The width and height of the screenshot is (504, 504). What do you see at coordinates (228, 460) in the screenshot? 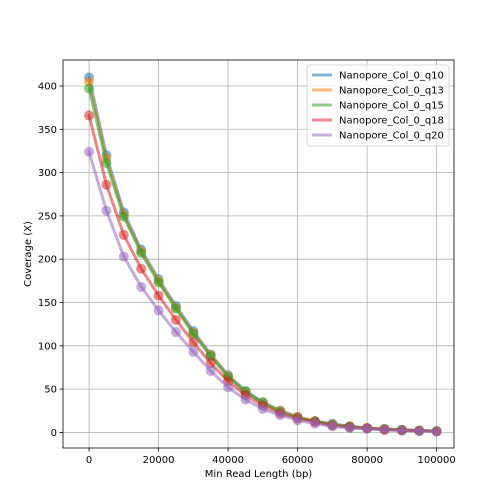
I see `x-tick-label: 40000` at bounding box center [228, 460].